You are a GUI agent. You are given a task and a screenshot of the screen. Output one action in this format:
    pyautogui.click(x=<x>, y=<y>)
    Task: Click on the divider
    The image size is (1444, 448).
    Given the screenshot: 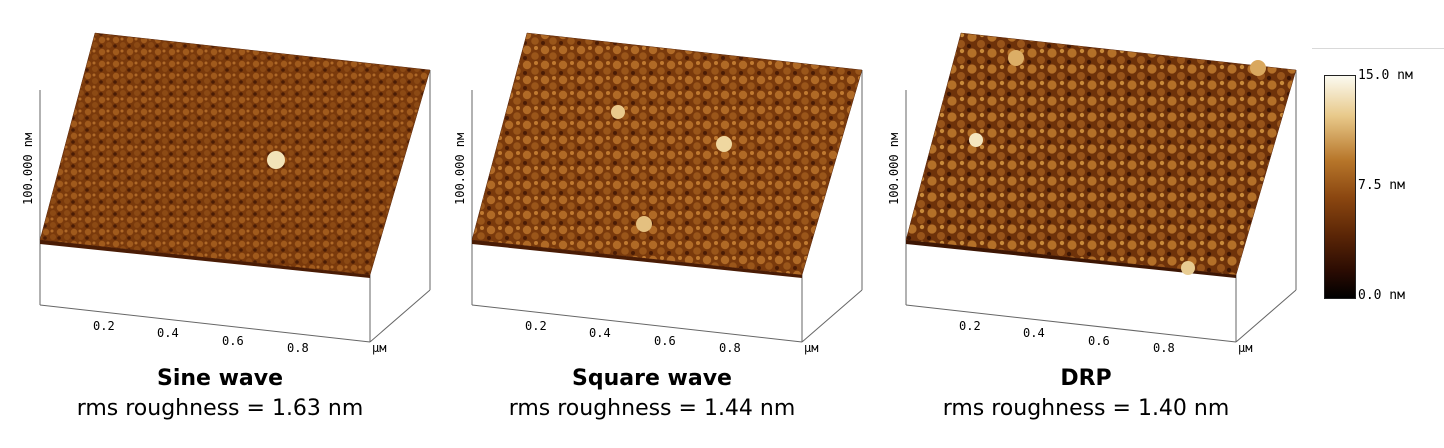 What is the action you would take?
    pyautogui.click(x=1378, y=48)
    